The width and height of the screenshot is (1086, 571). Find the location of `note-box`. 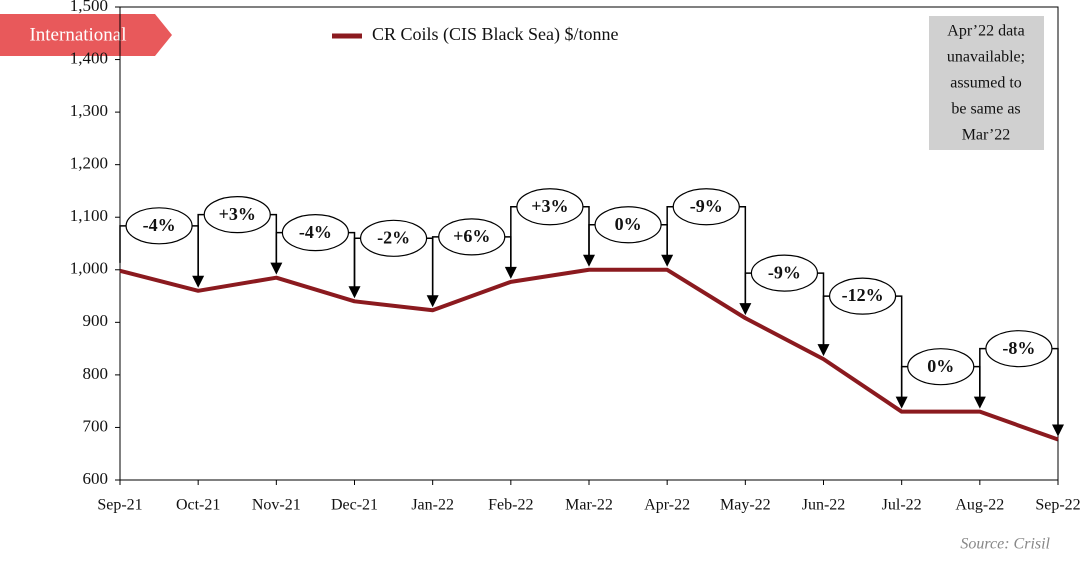

note-box is located at coordinates (986, 83).